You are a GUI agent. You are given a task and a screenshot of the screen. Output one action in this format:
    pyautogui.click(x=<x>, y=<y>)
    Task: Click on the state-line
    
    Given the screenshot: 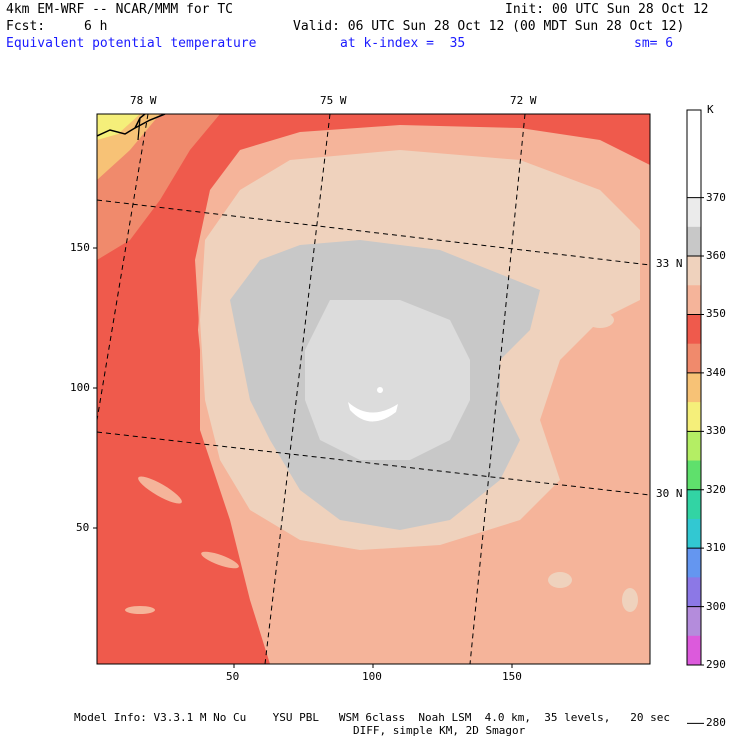 What is the action you would take?
    pyautogui.click(x=139, y=129)
    